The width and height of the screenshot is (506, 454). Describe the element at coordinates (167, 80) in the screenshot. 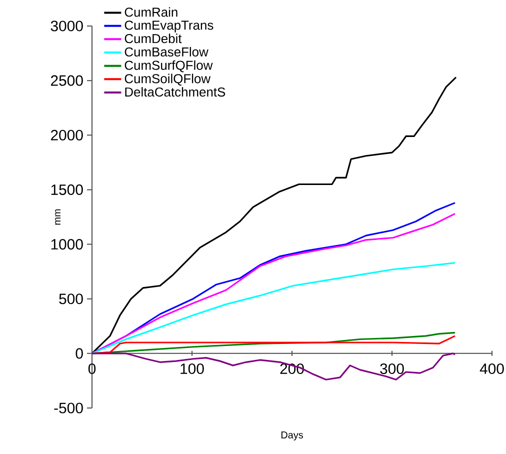

I see `legend-label: CumSoilQFlow` at that location.